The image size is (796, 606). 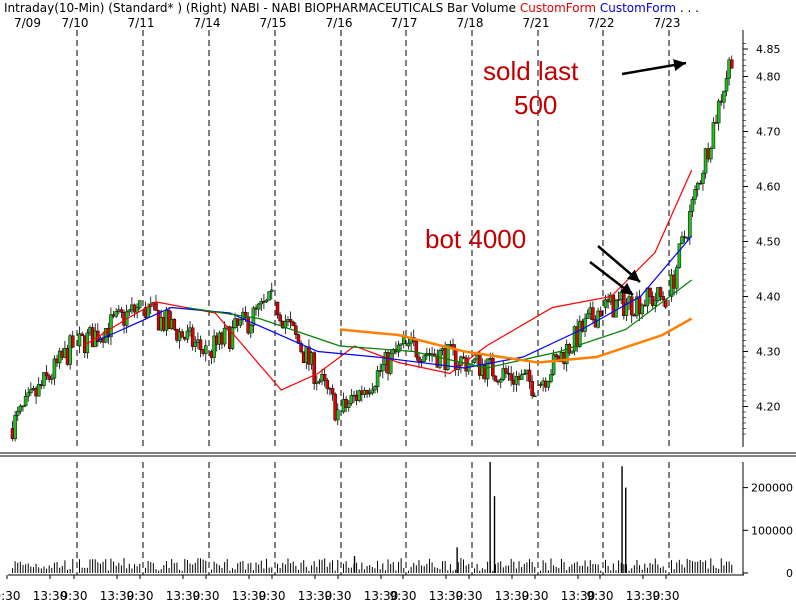 I want to click on date-label: 7/14, so click(x=207, y=23).